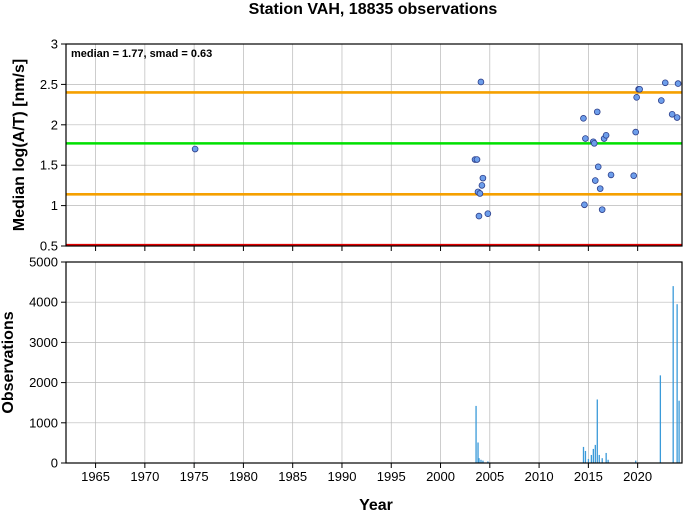  I want to click on x-tick-label: 2010, so click(539, 476).